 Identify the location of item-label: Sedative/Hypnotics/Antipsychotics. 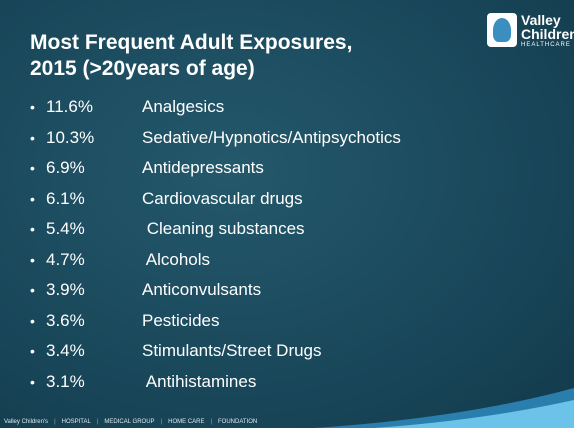
(271, 137).